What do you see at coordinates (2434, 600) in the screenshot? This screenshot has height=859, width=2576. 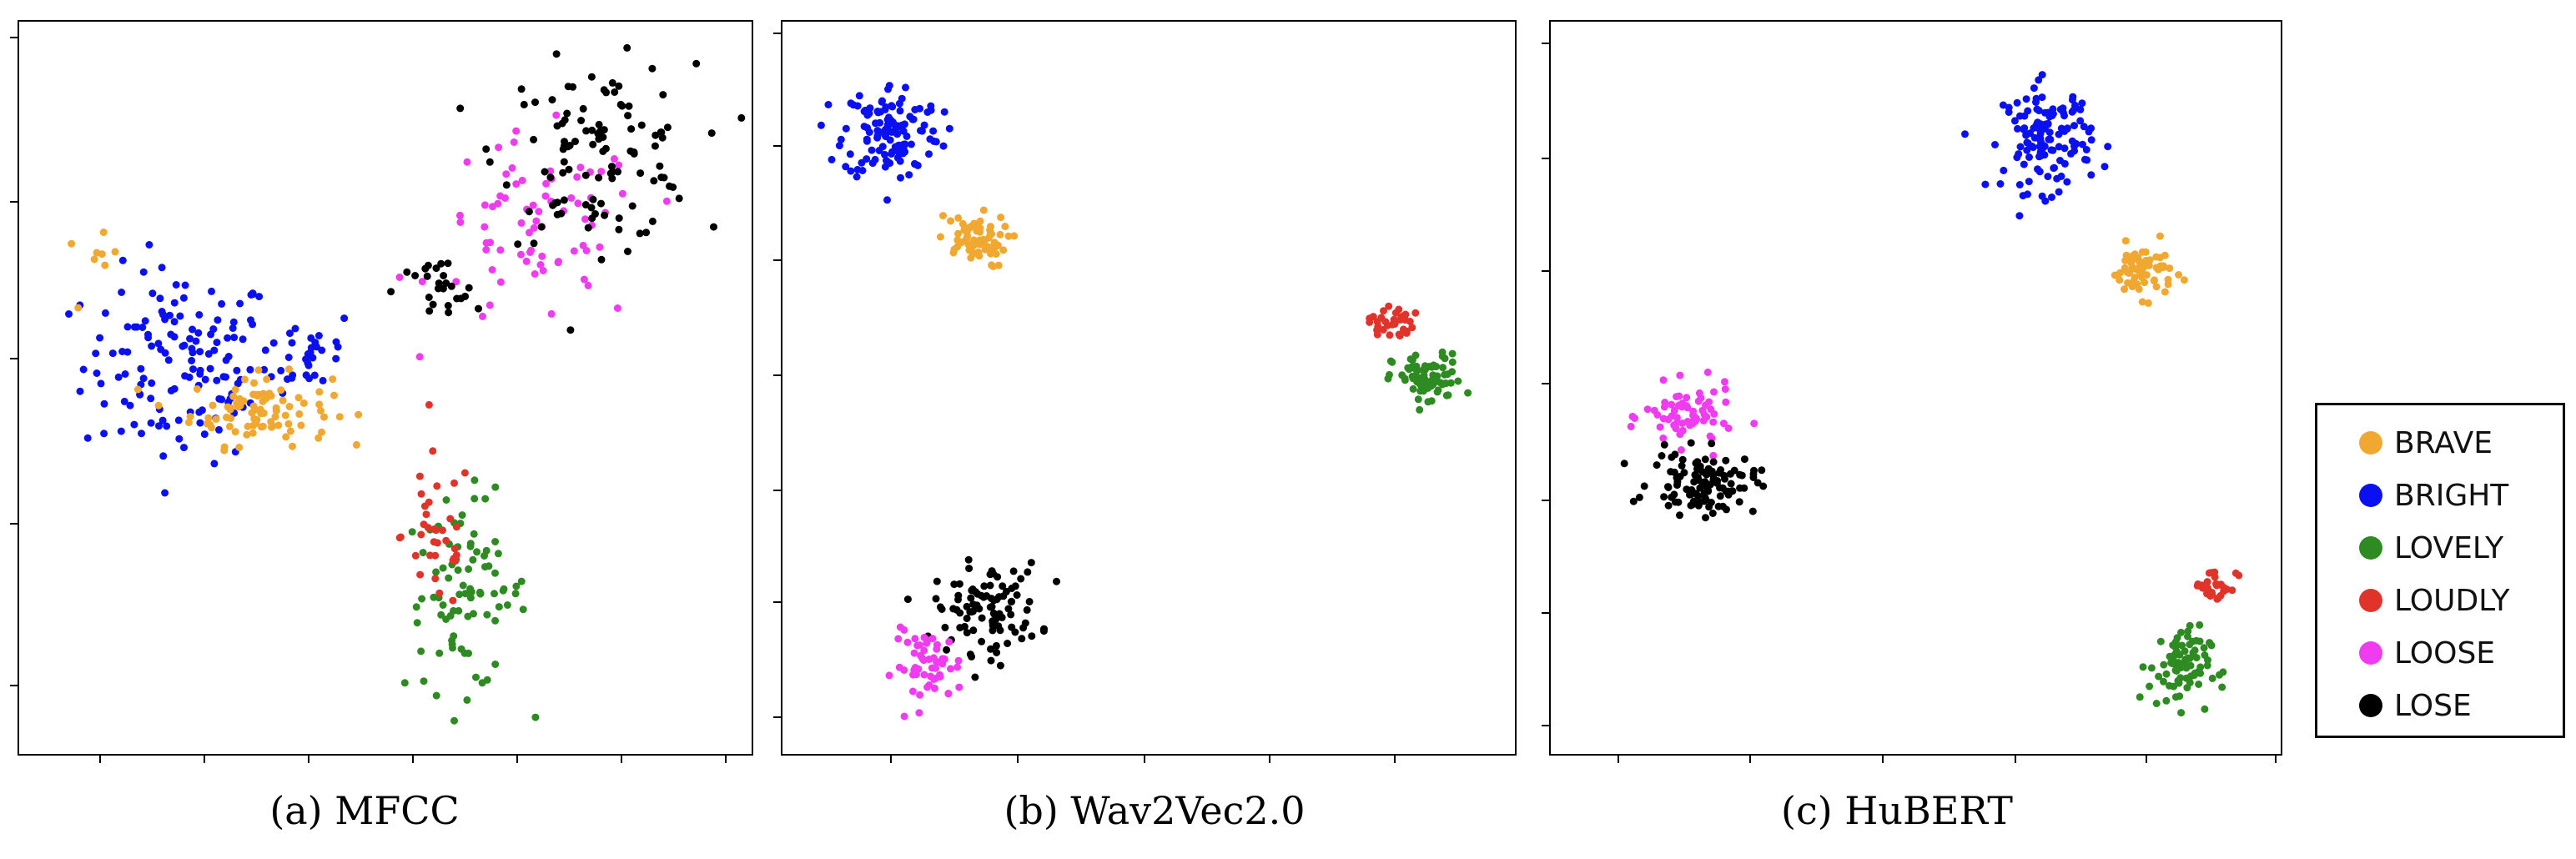 I see `legend-item-loudly: LOUDLY` at bounding box center [2434, 600].